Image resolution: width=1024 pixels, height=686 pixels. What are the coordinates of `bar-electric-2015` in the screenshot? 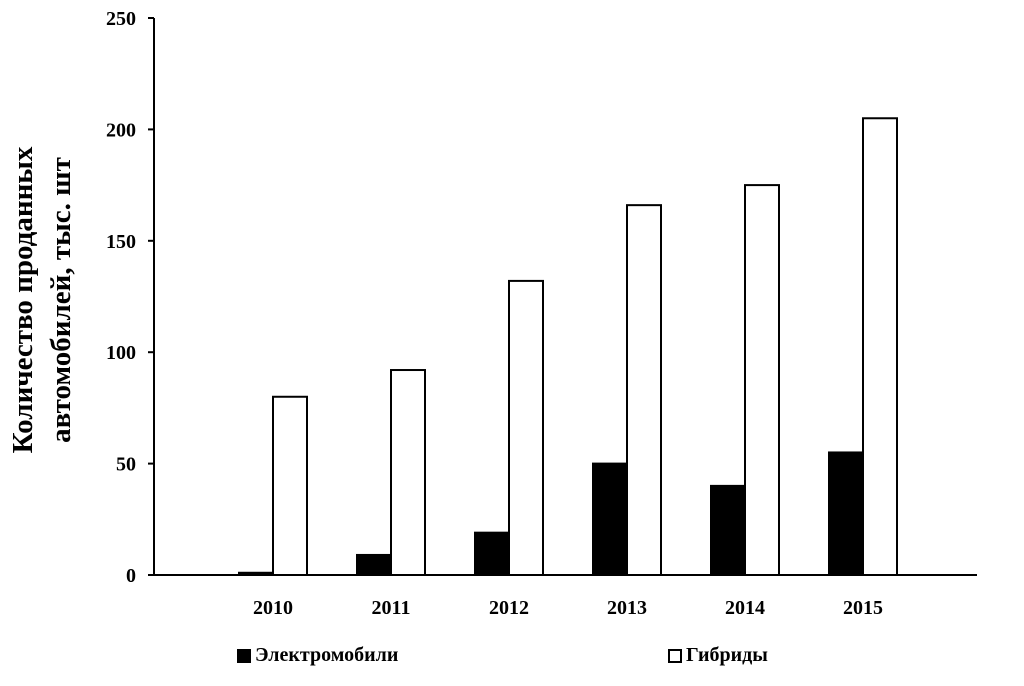 It's located at (846, 513).